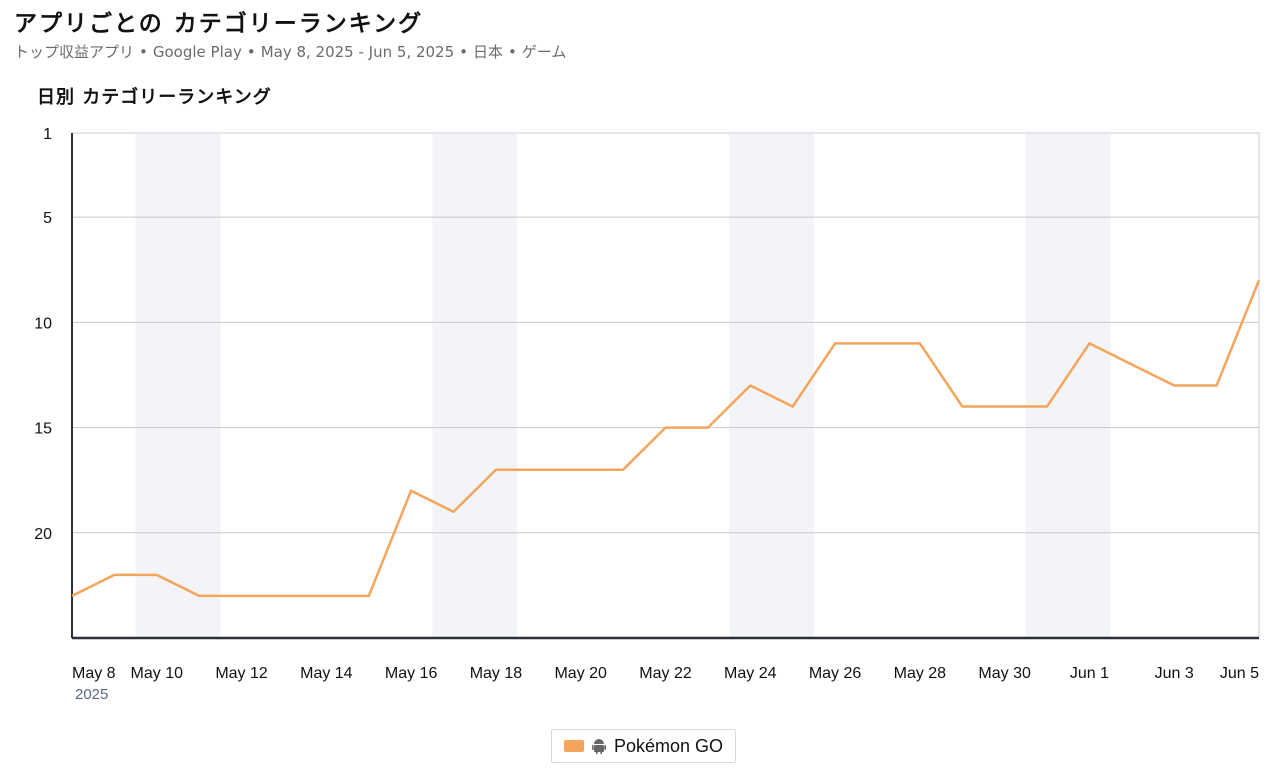 The width and height of the screenshot is (1280, 768). I want to click on x-tick-label: Jun 3, so click(1174, 673).